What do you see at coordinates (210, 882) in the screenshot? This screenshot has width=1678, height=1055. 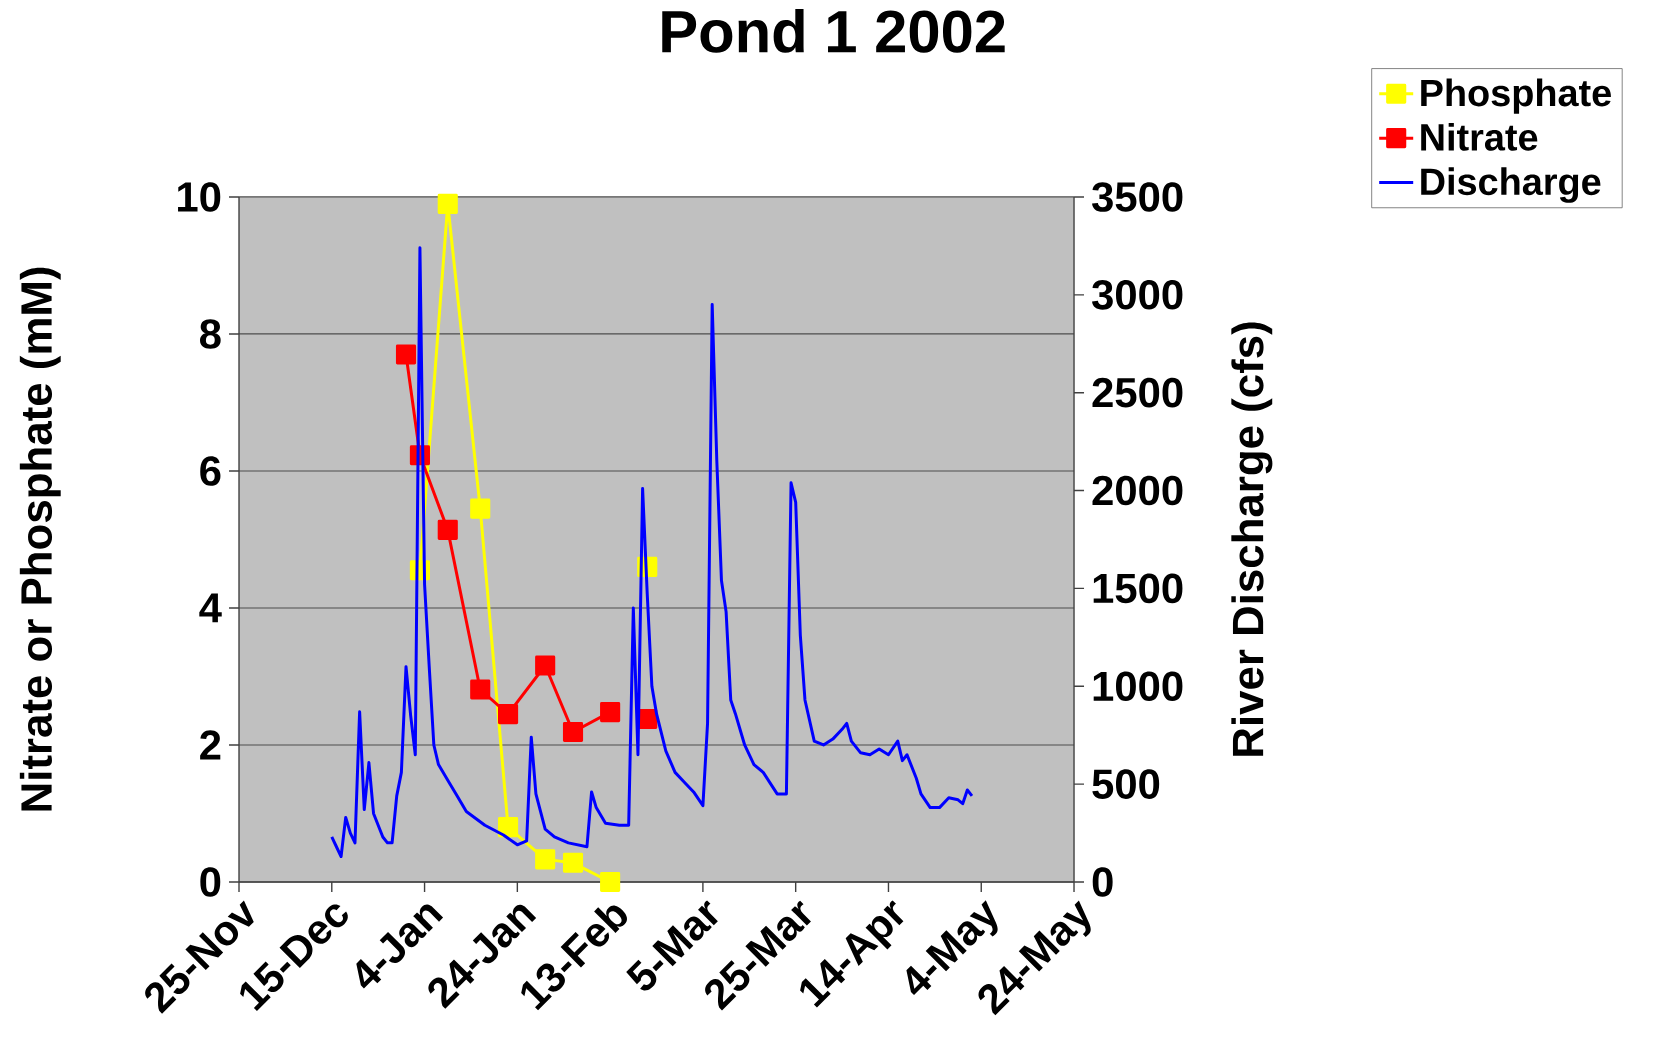 I see `y-tick-label: 0` at bounding box center [210, 882].